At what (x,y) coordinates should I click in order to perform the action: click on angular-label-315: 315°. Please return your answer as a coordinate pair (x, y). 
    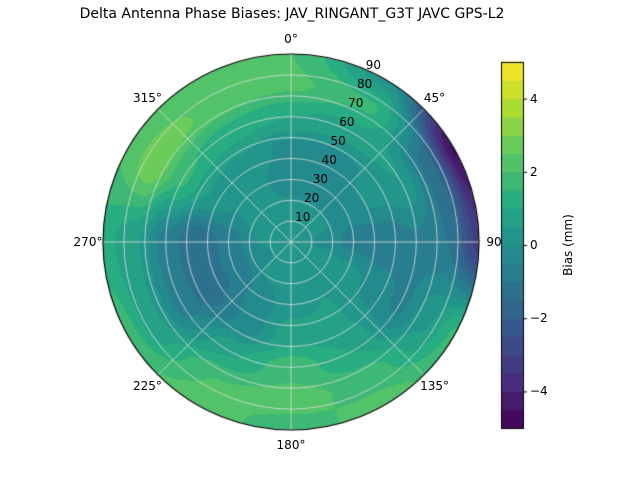
    Looking at the image, I should click on (147, 98).